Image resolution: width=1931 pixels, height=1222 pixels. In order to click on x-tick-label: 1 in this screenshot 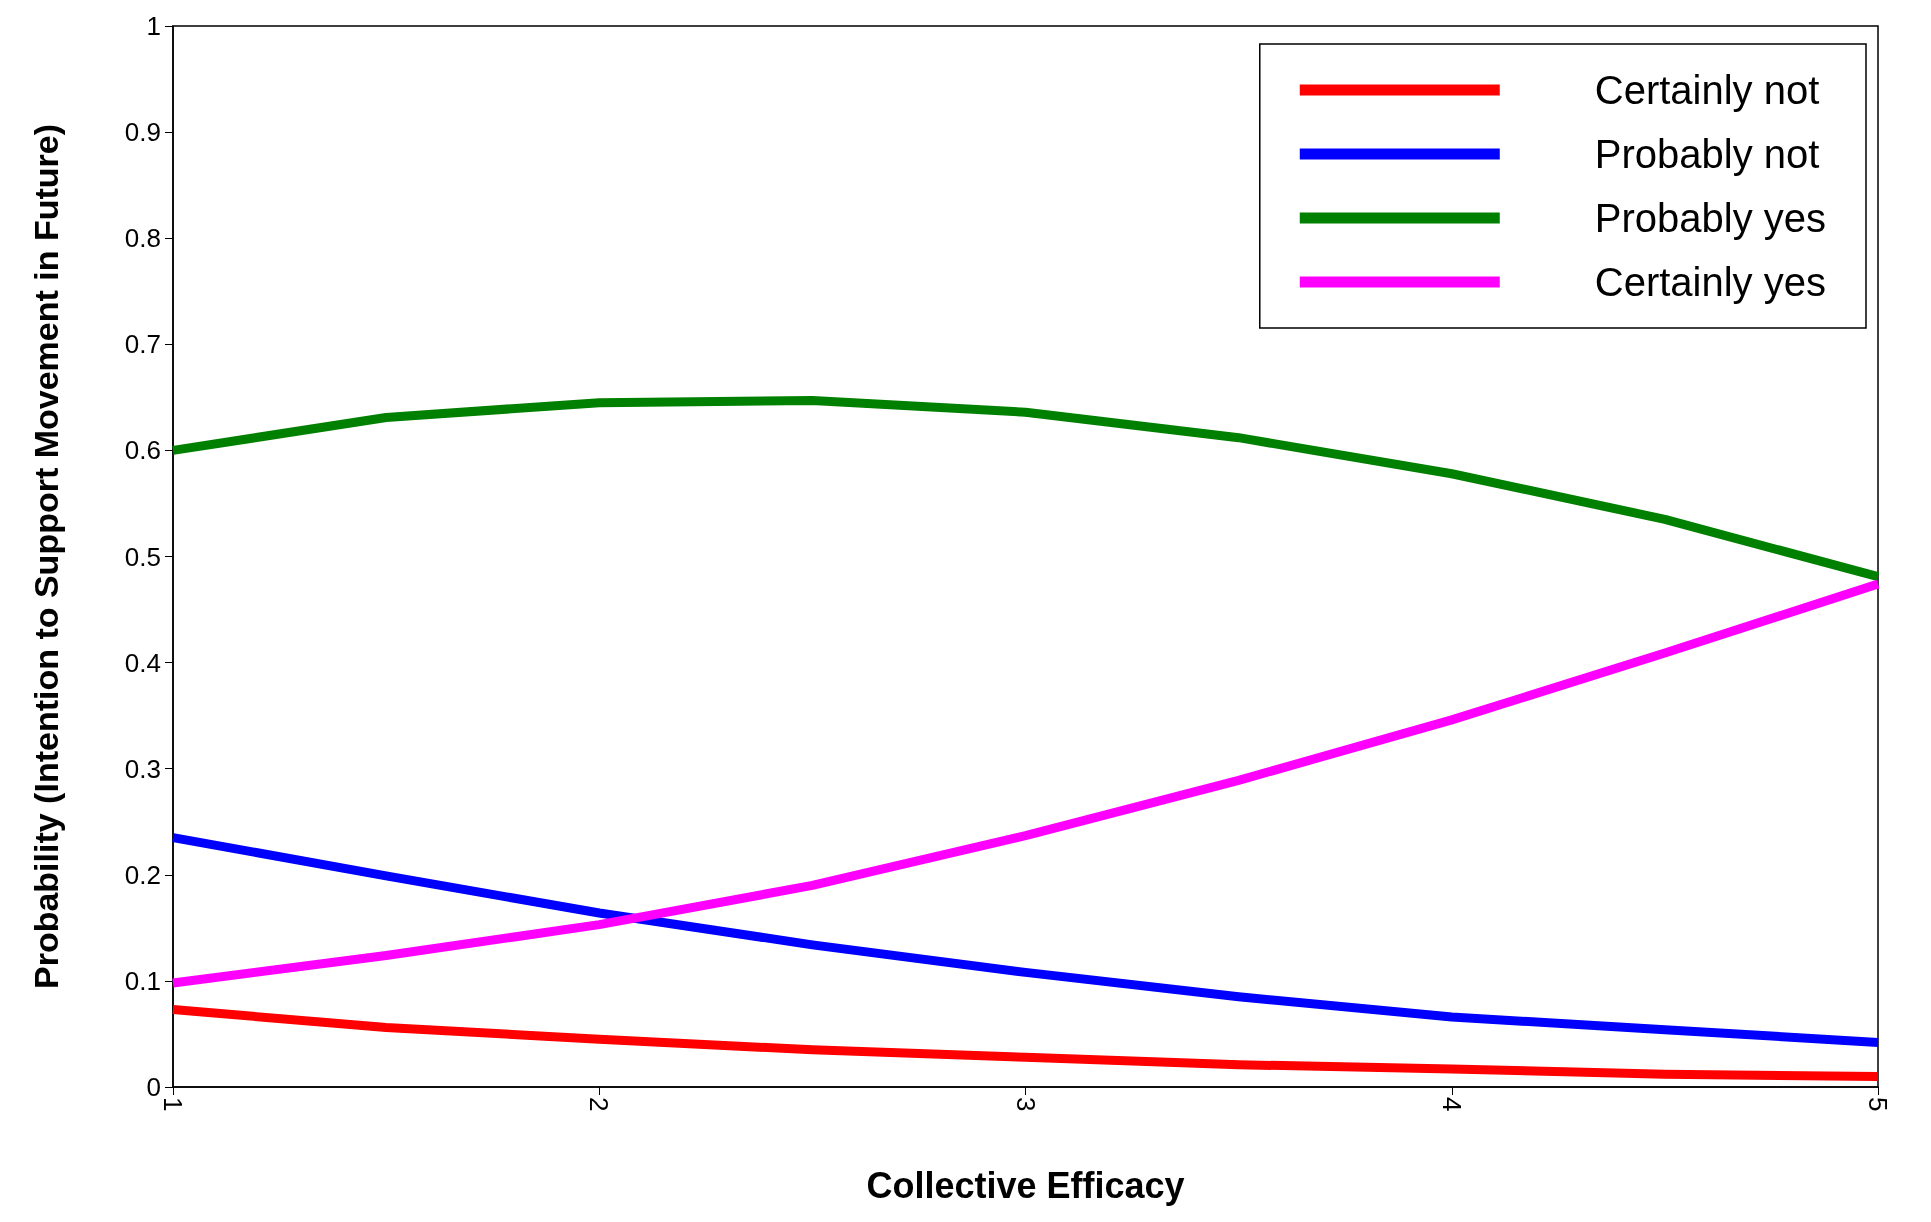, I will do `click(173, 1104)`.